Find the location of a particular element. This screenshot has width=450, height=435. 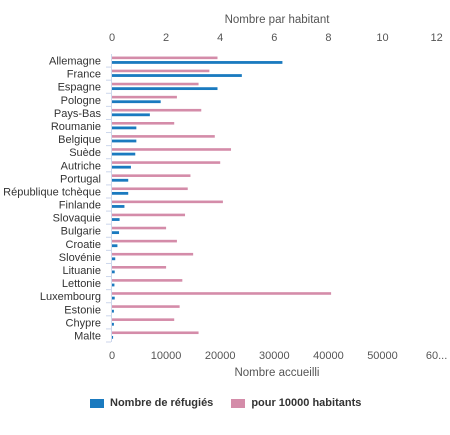

top-axis-tick-label: 8 is located at coordinates (328, 38).